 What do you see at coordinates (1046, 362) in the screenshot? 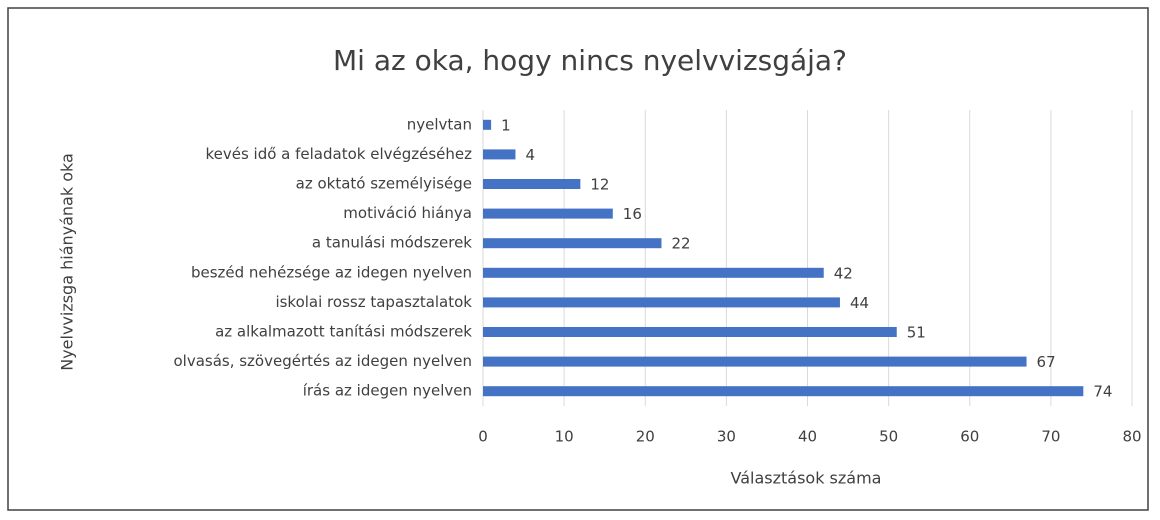
I see `data-label: 67` at bounding box center [1046, 362].